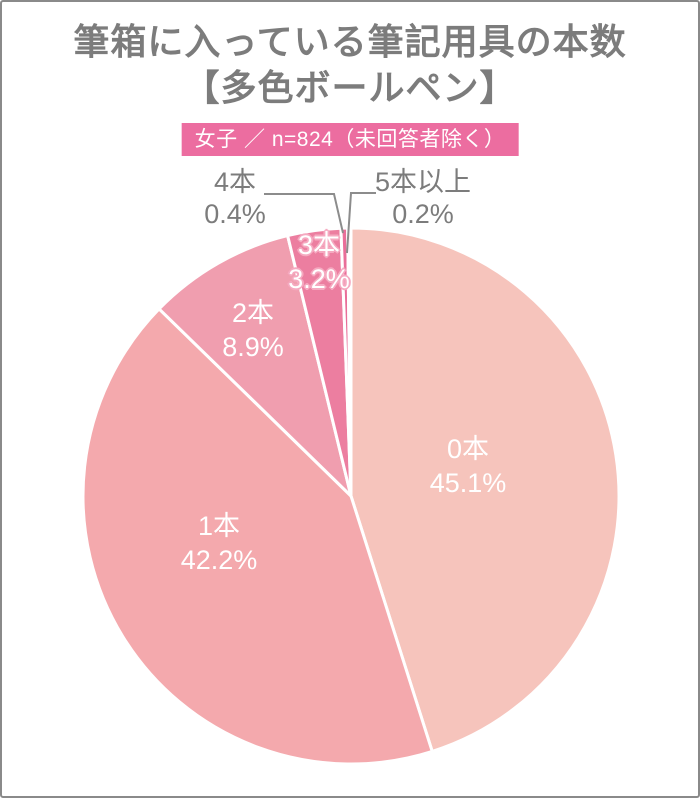 This screenshot has height=798, width=700. What do you see at coordinates (350, 139) in the screenshot?
I see `sample-badge: 女子 ／ n=824（未回答者除く）` at bounding box center [350, 139].